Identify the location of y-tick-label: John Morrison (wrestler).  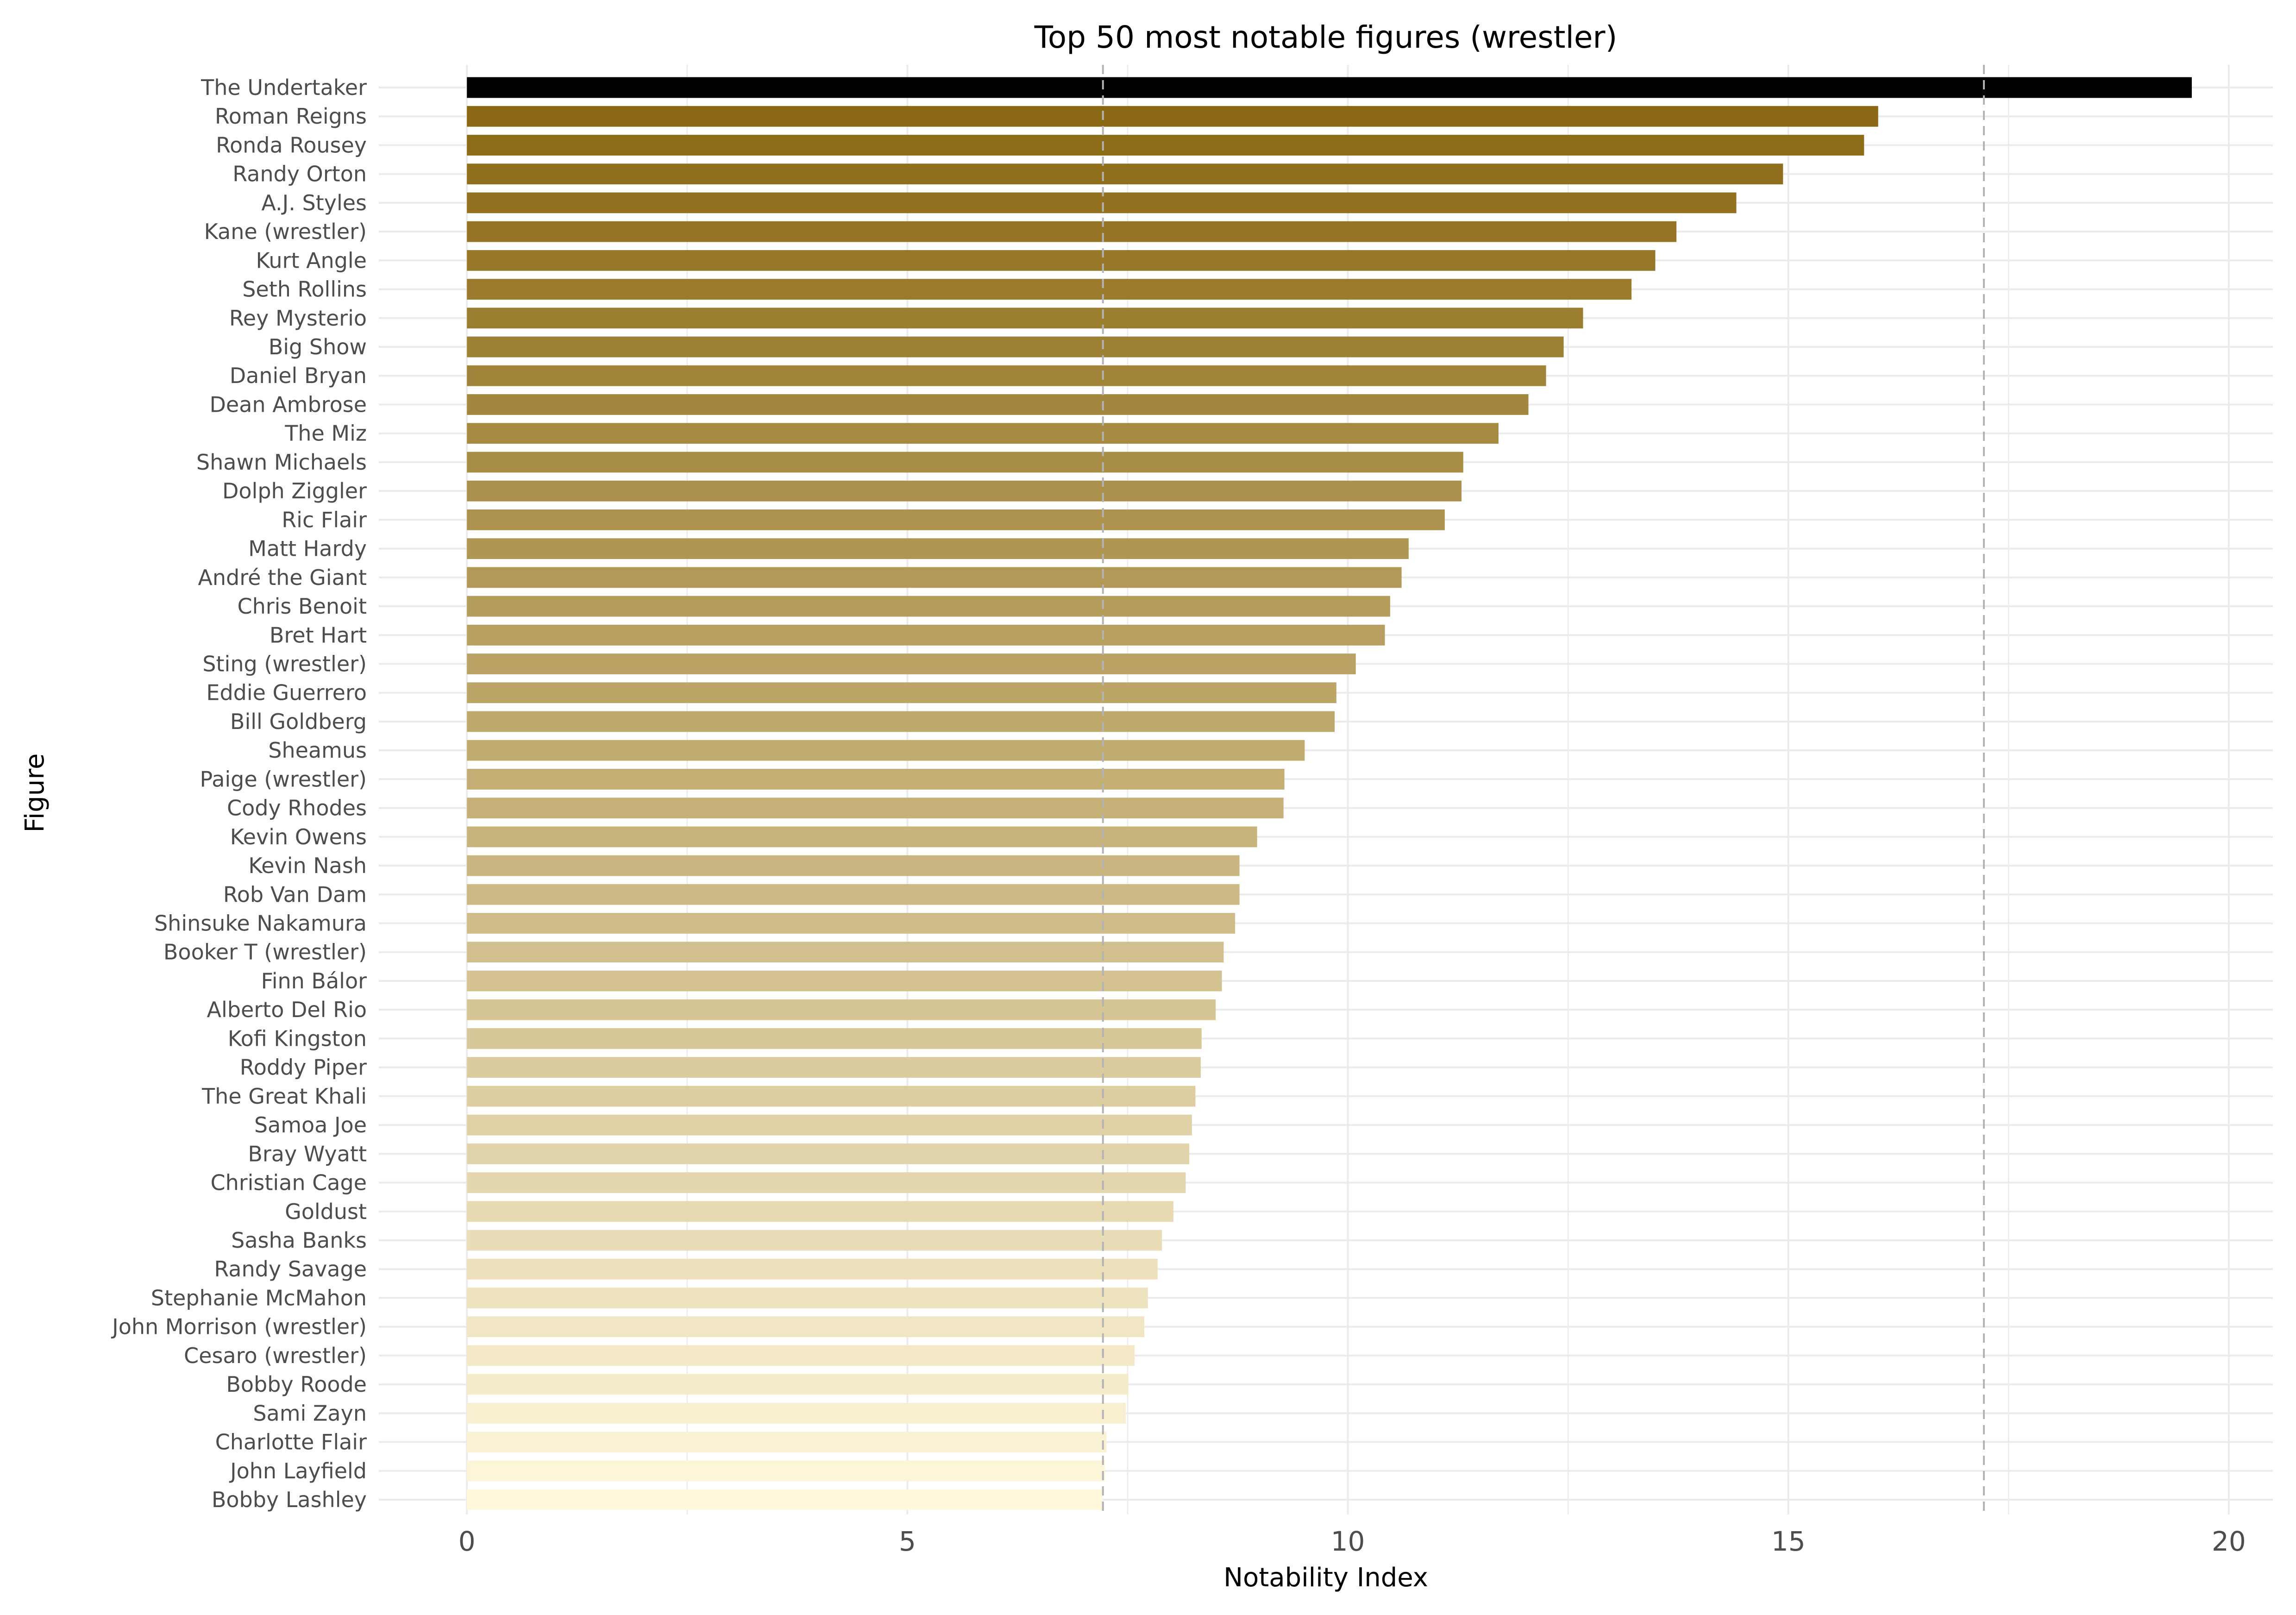
(239, 1326).